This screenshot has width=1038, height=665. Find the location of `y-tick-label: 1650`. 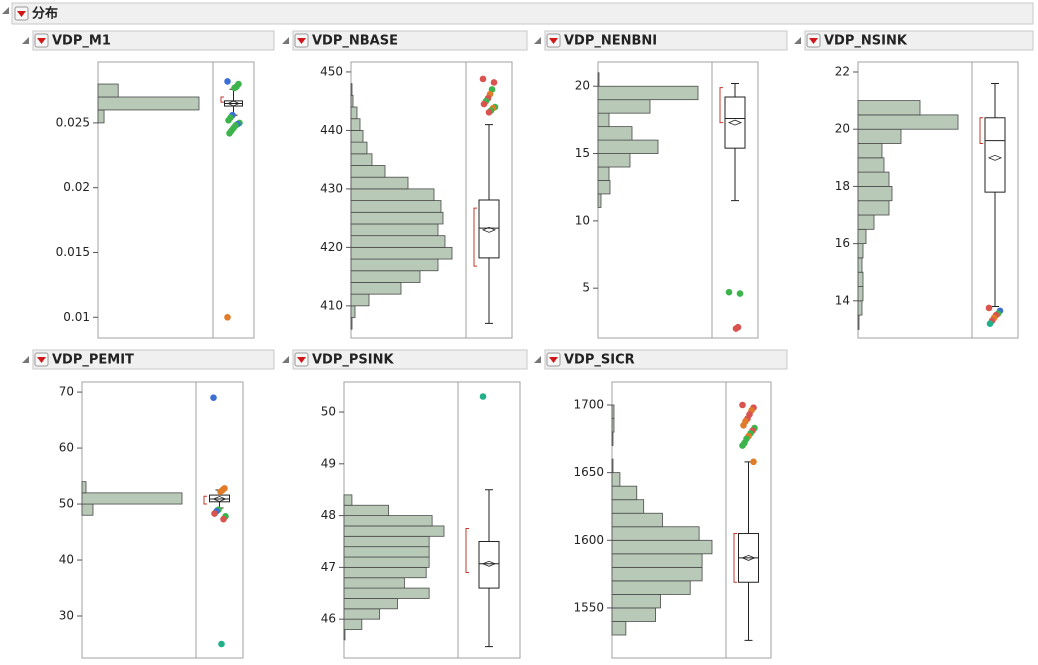

y-tick-label: 1650 is located at coordinates (588, 472).